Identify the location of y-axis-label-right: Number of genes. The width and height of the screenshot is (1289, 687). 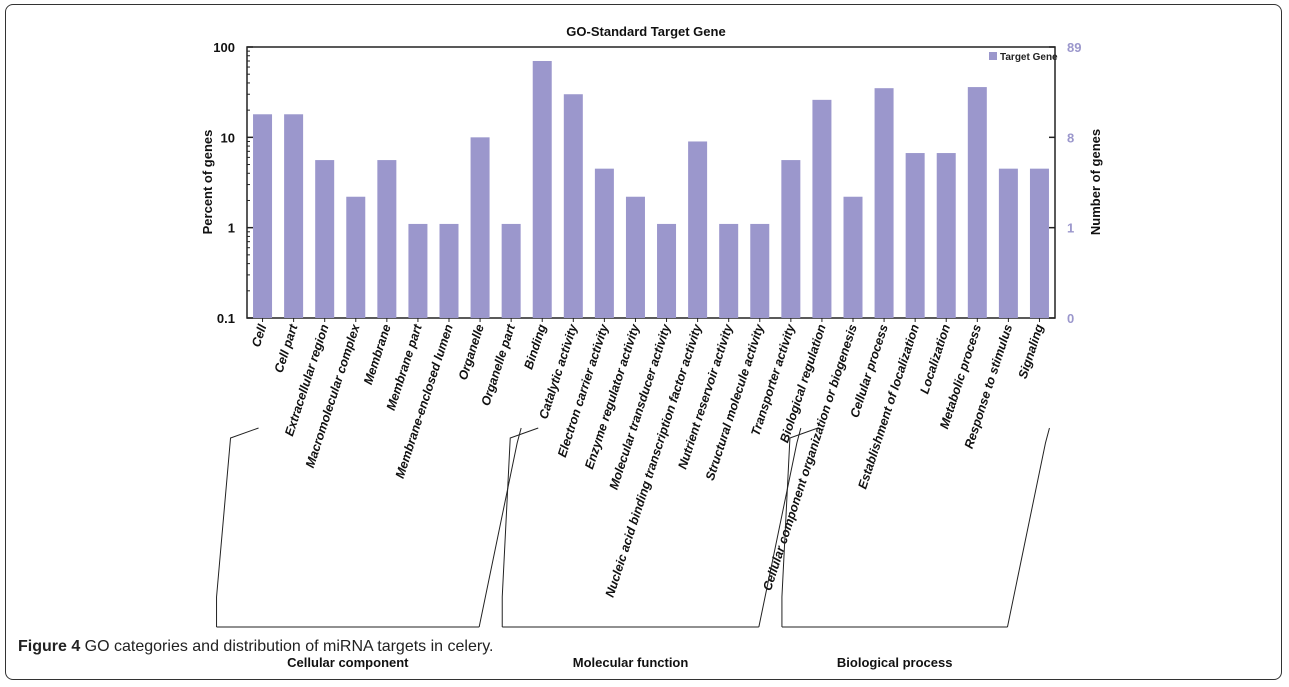
(1095, 182).